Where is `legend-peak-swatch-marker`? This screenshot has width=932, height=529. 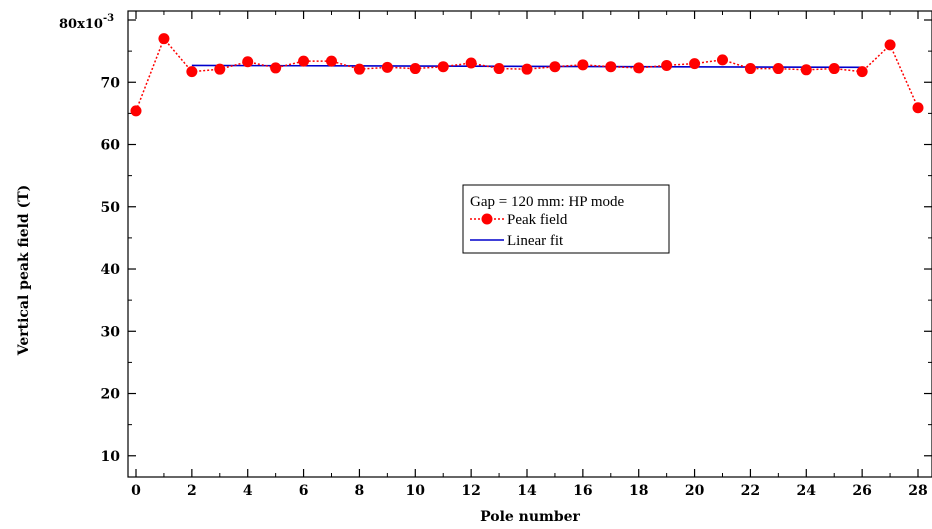
legend-peak-swatch-marker is located at coordinates (487, 219).